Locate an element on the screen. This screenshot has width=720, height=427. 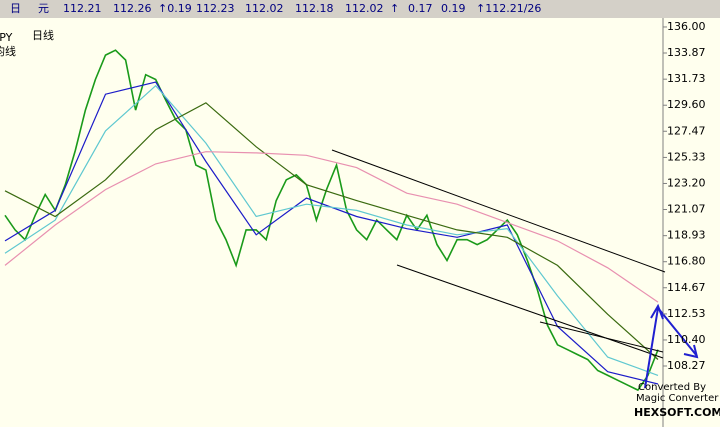
watermark: HEXSOFT.COM is located at coordinates (677, 412).